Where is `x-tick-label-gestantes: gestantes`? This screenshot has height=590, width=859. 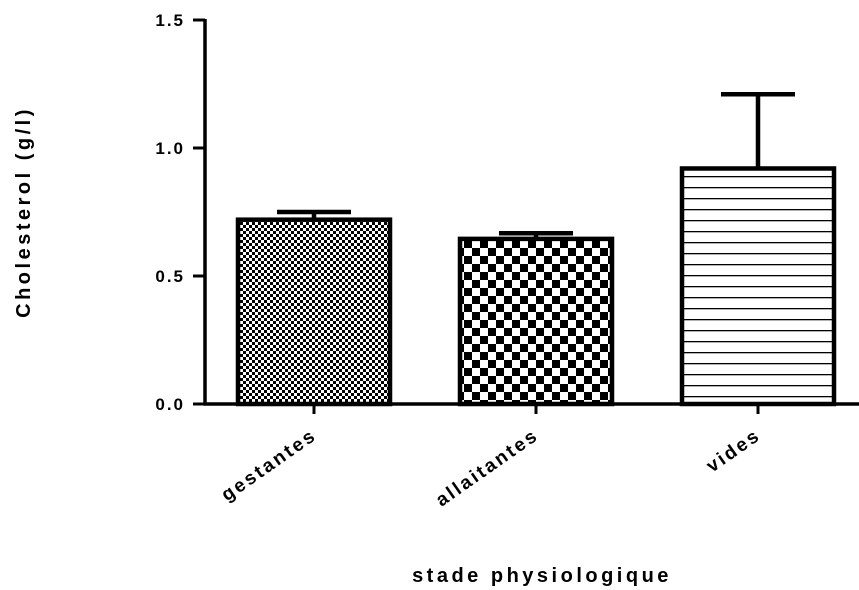
x-tick-label-gestantes: gestantes is located at coordinates (269, 465).